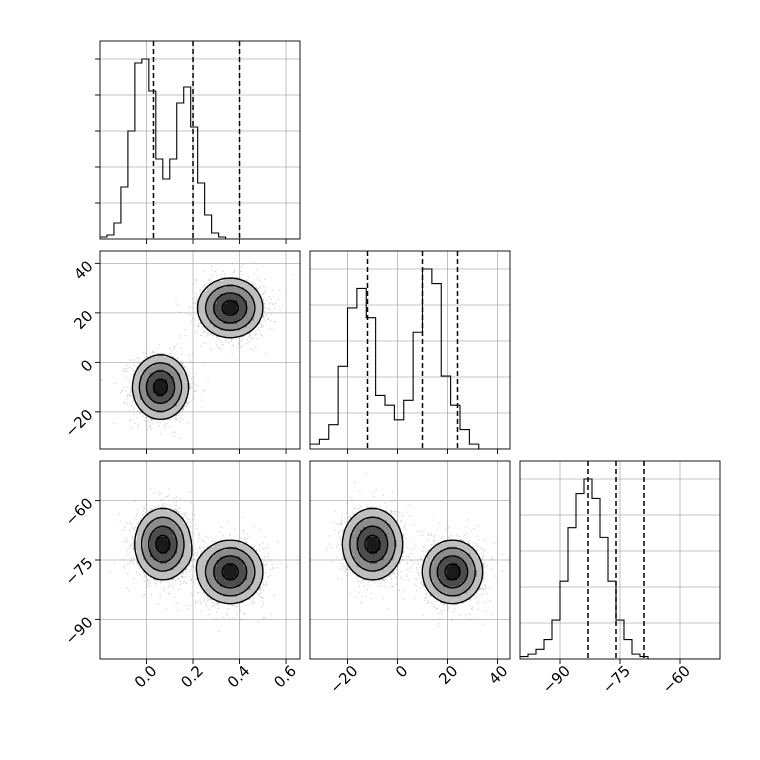 This screenshot has width=760, height=760. I want to click on y-tick-label: 0, so click(86, 365).